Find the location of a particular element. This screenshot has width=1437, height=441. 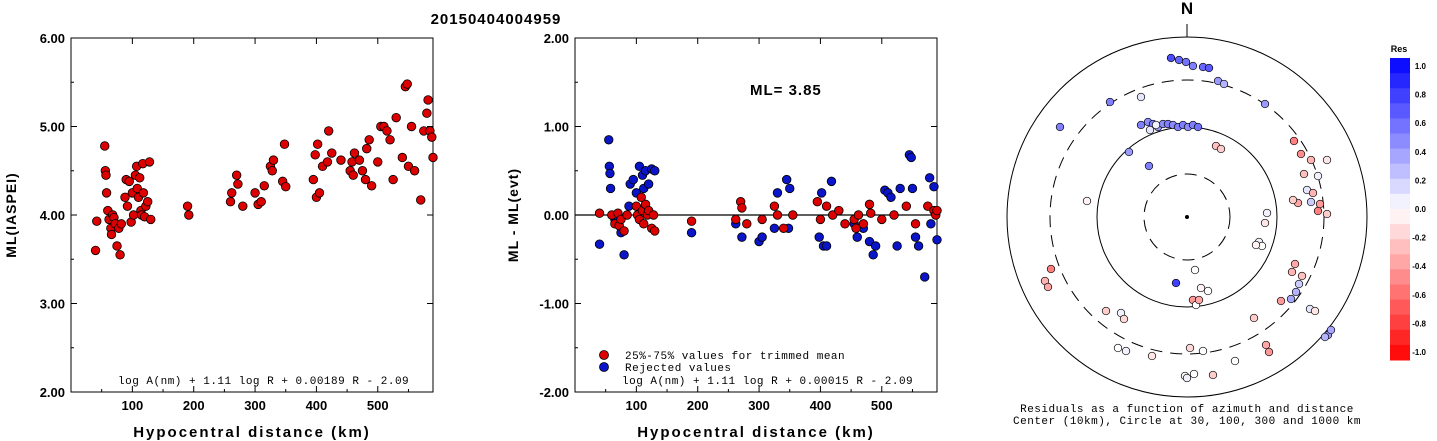

y-tick-label: 1.00 is located at coordinates (556, 127).